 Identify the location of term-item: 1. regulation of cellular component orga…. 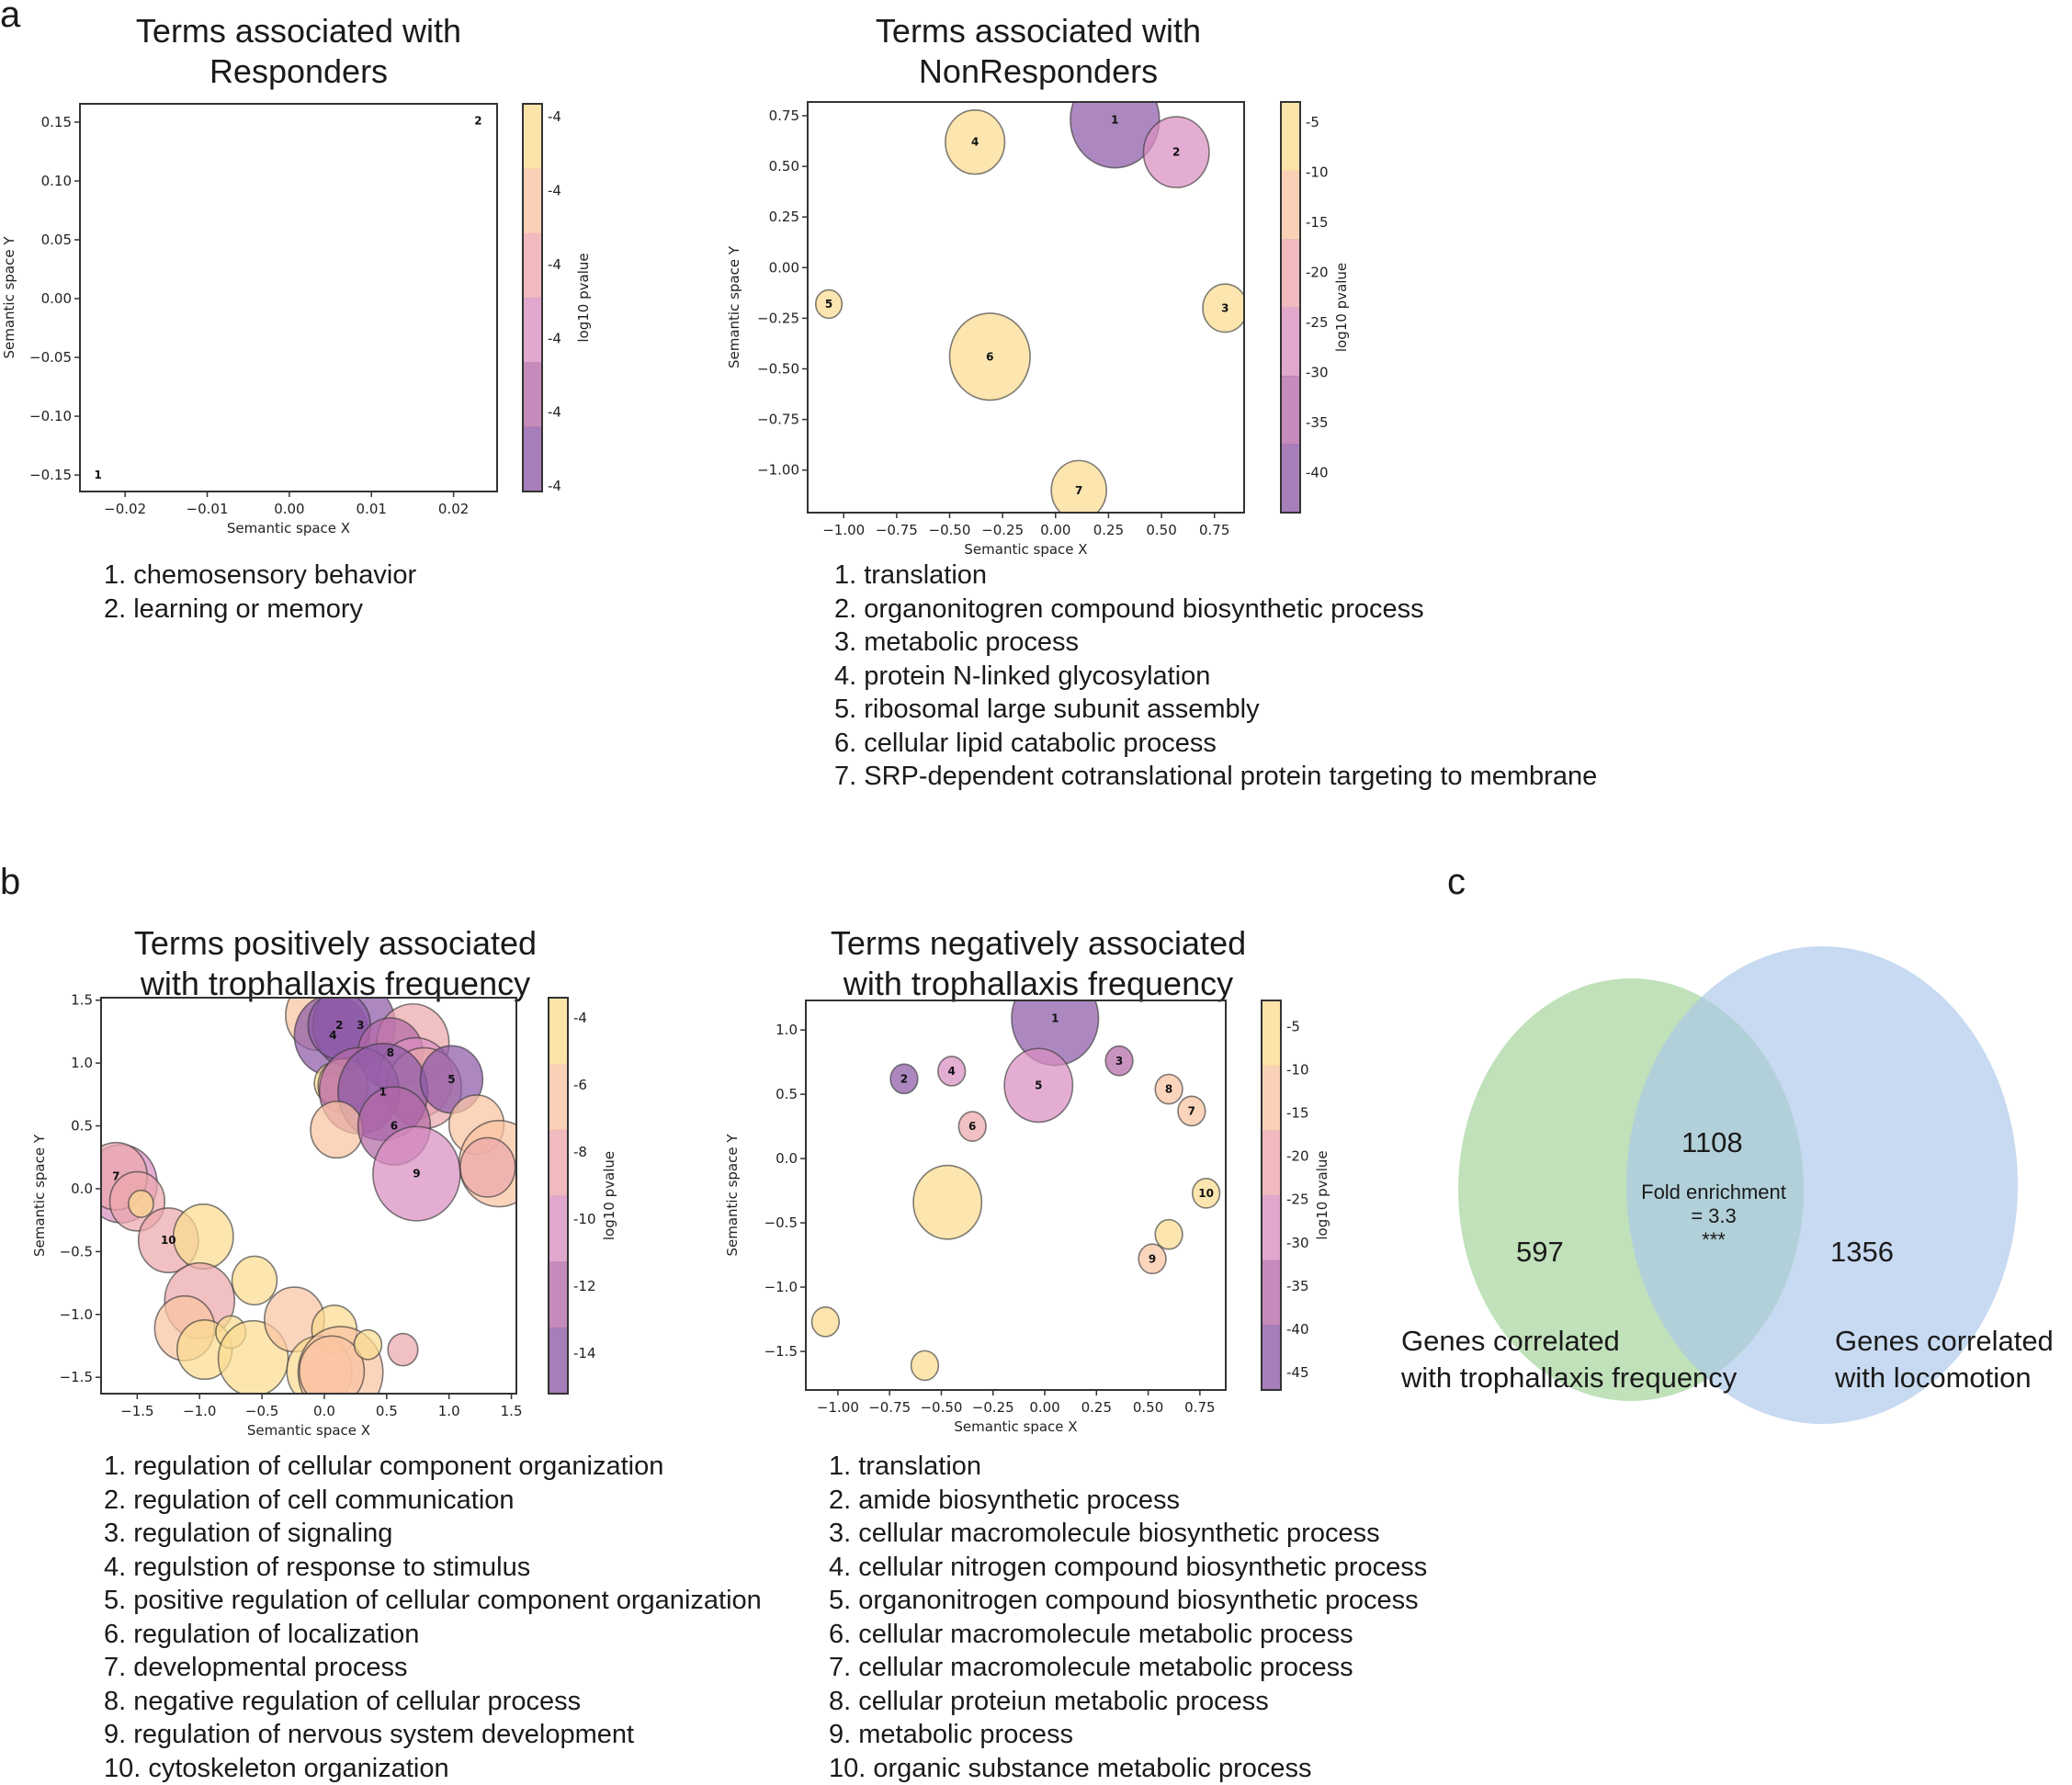
(433, 1467).